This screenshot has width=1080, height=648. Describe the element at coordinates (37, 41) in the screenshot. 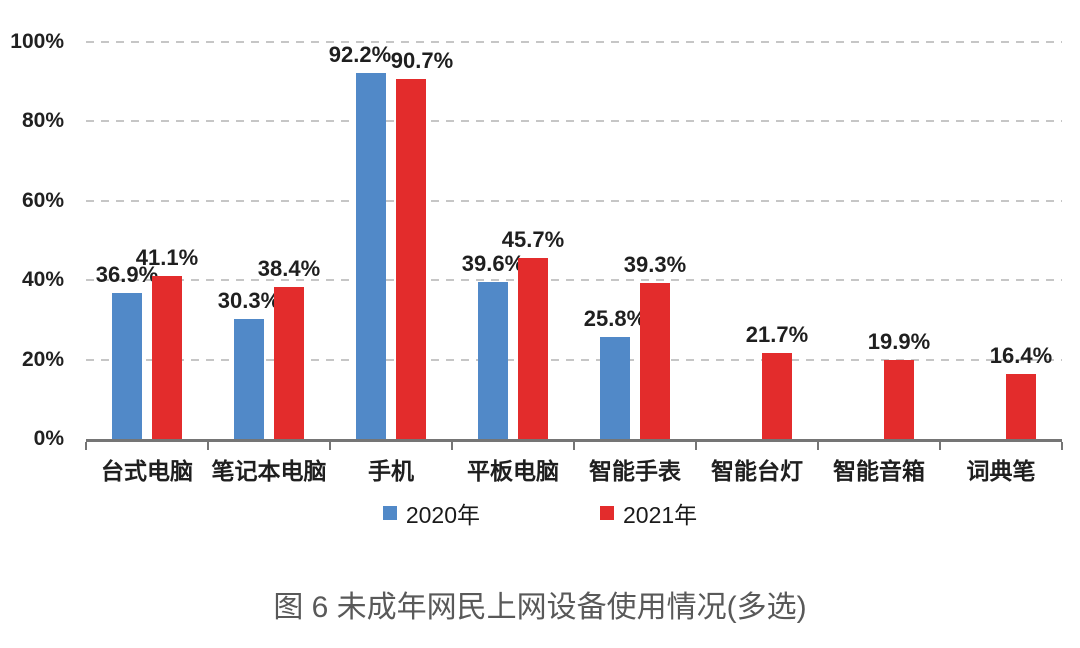

I see `y-axis-label-100: 100%` at that location.